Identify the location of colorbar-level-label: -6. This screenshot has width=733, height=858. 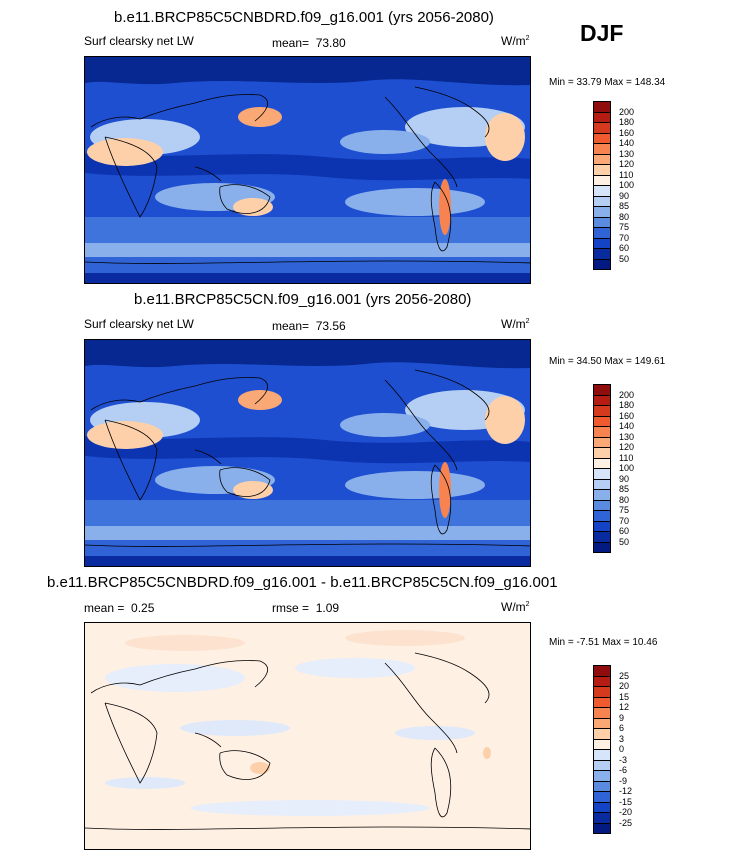
(623, 770).